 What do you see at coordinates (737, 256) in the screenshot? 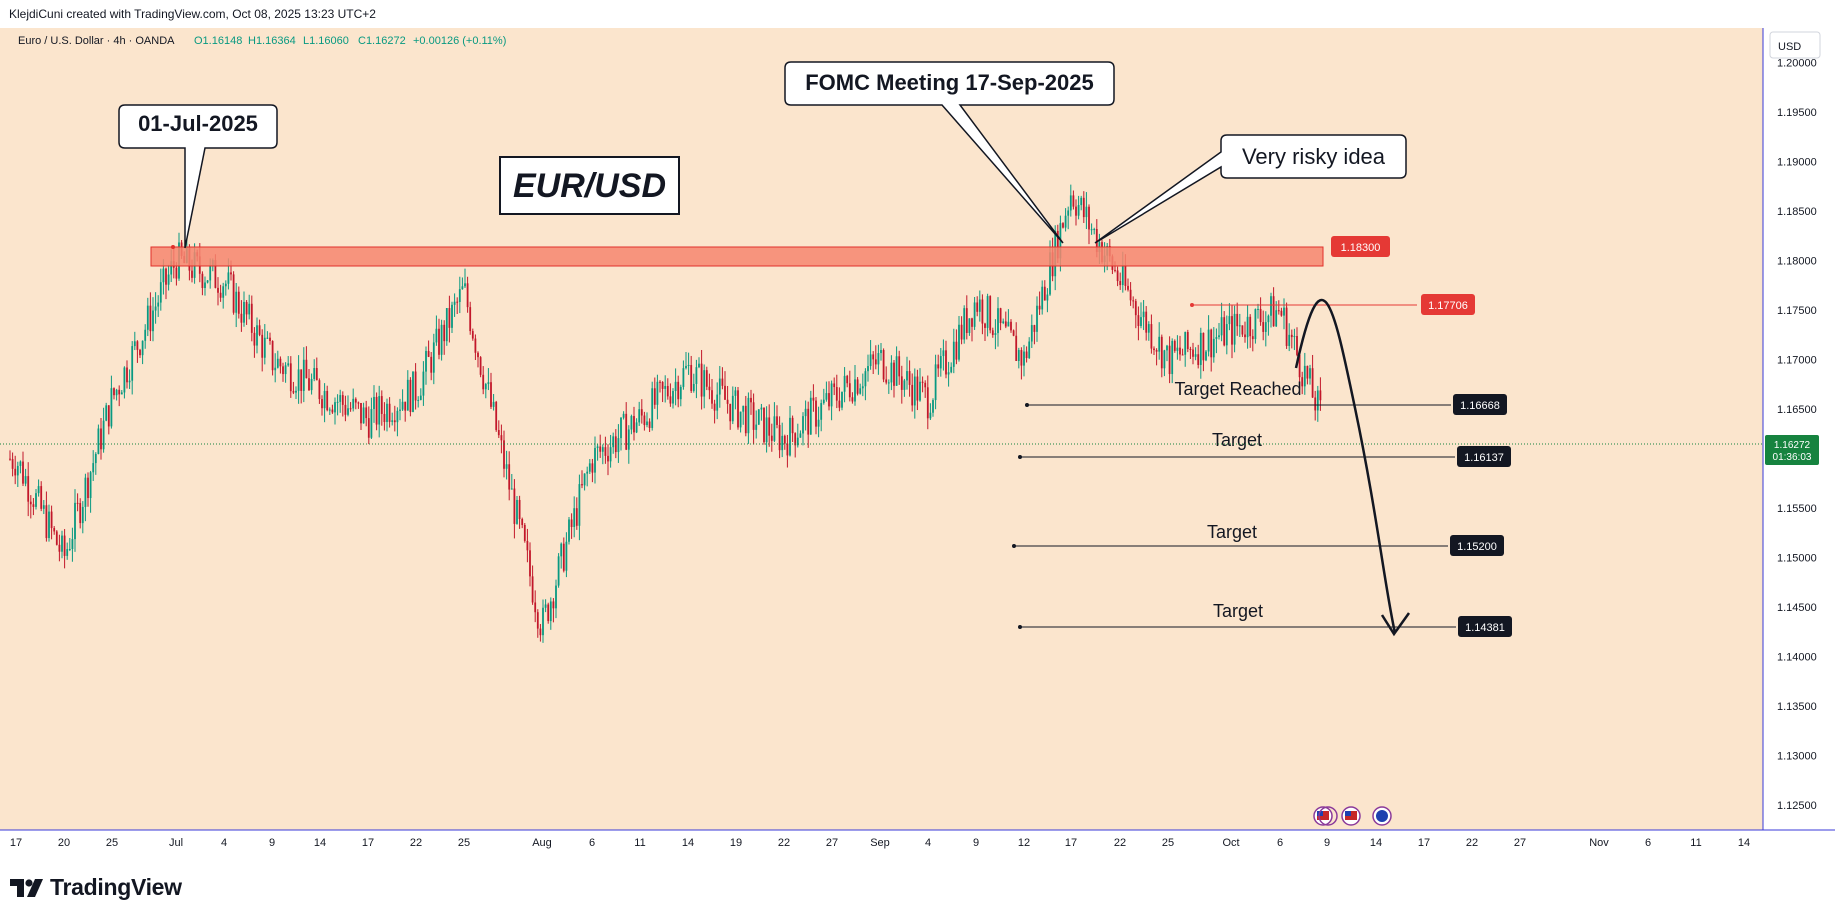
I see `supply-zone` at bounding box center [737, 256].